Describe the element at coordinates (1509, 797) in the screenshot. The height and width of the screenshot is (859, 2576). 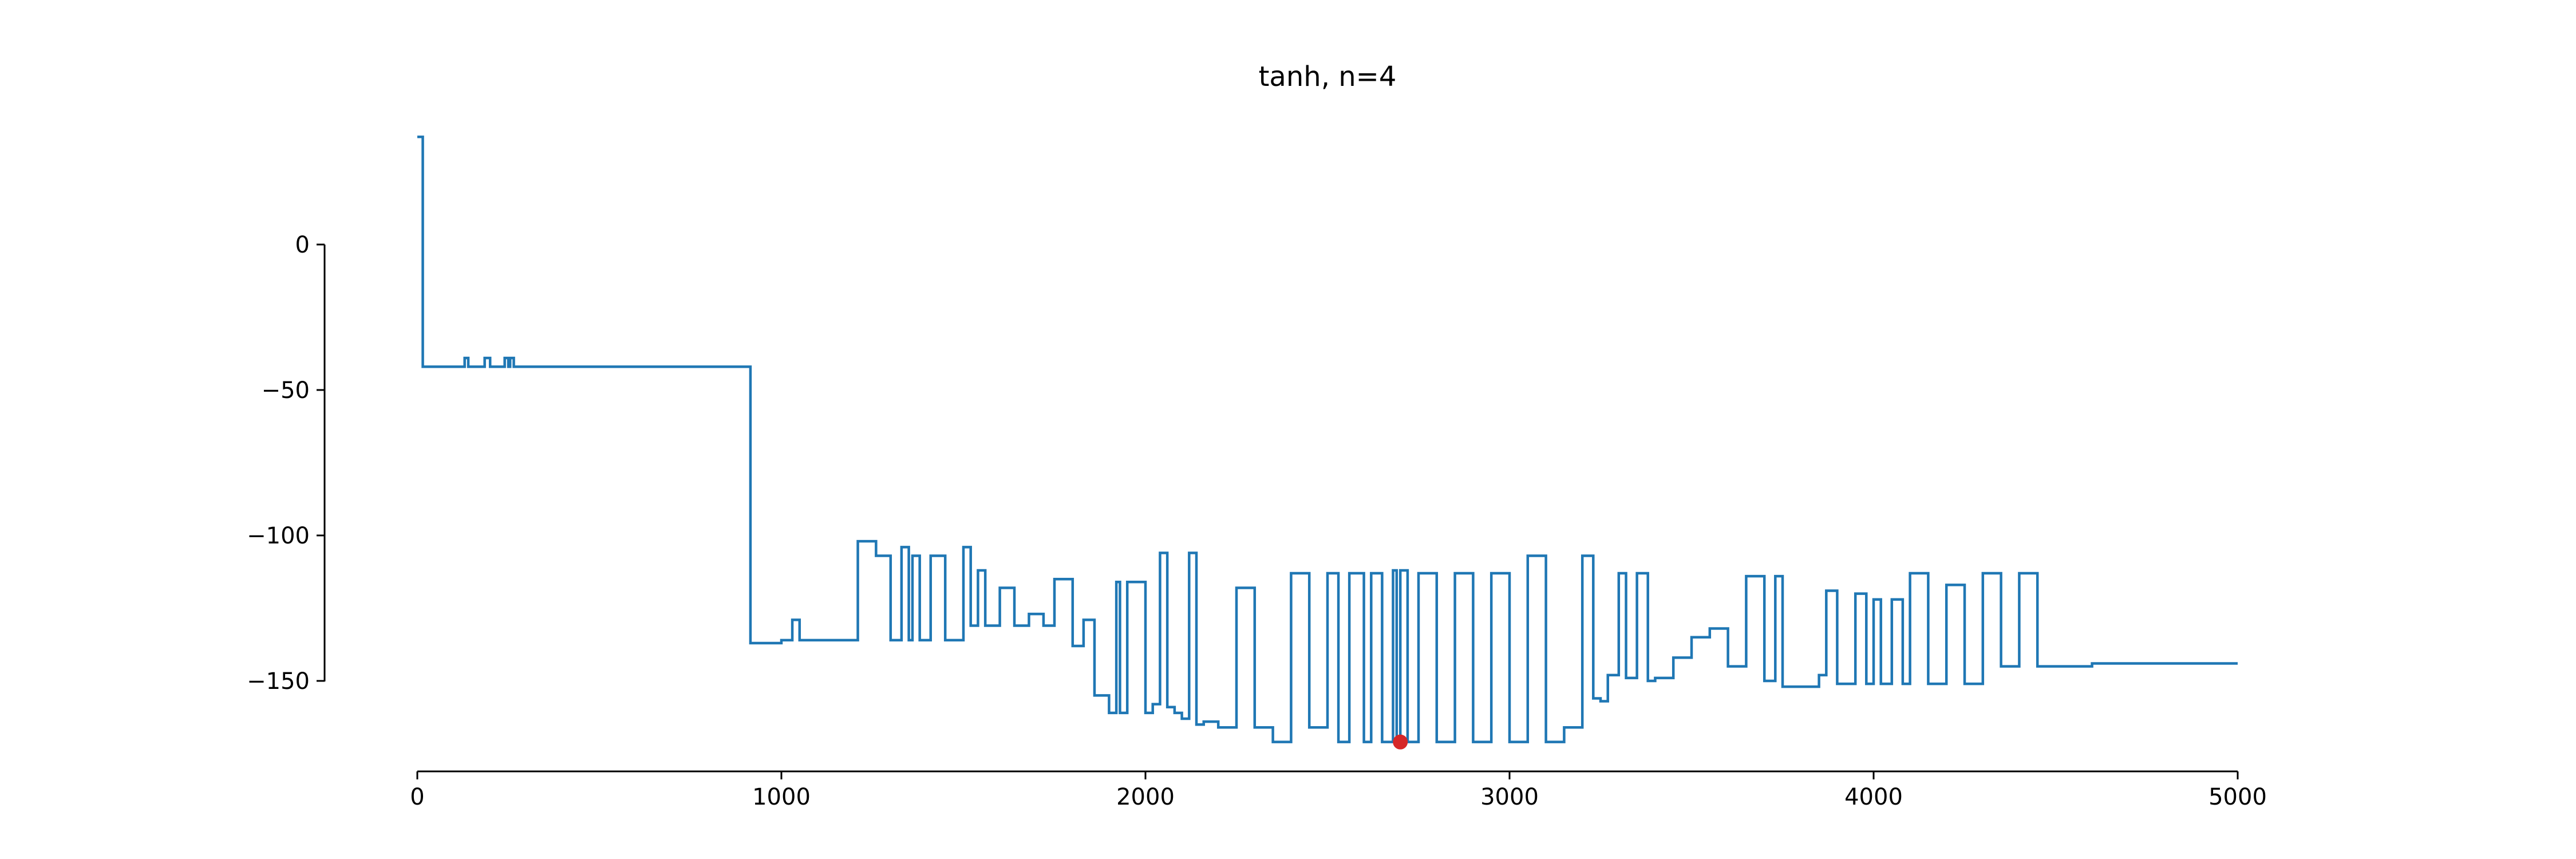
I see `x-tick-label: 3000` at that location.